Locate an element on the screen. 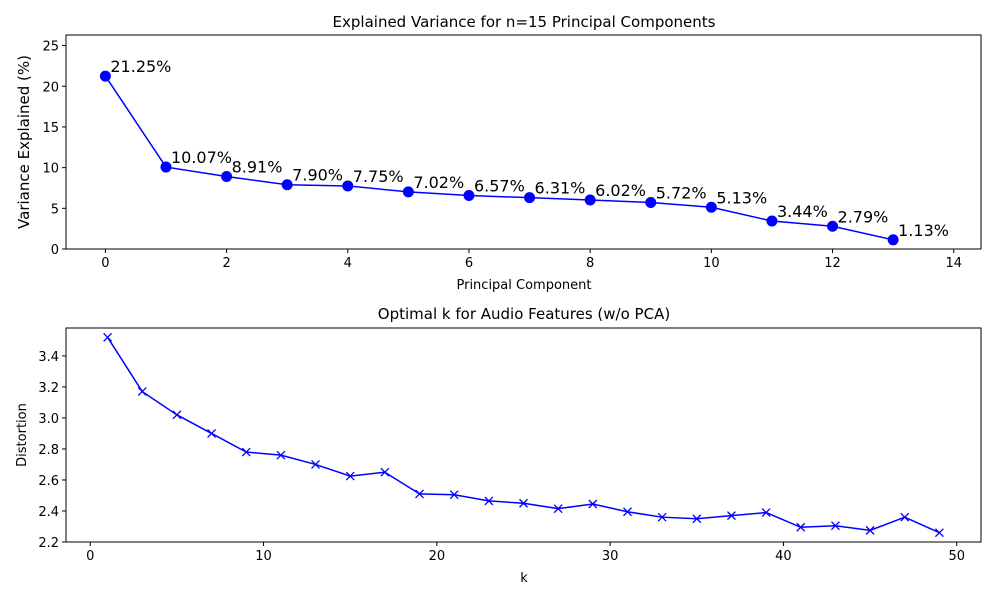 The width and height of the screenshot is (1000, 600). chart-1-data-label: 6.02% is located at coordinates (620, 190).